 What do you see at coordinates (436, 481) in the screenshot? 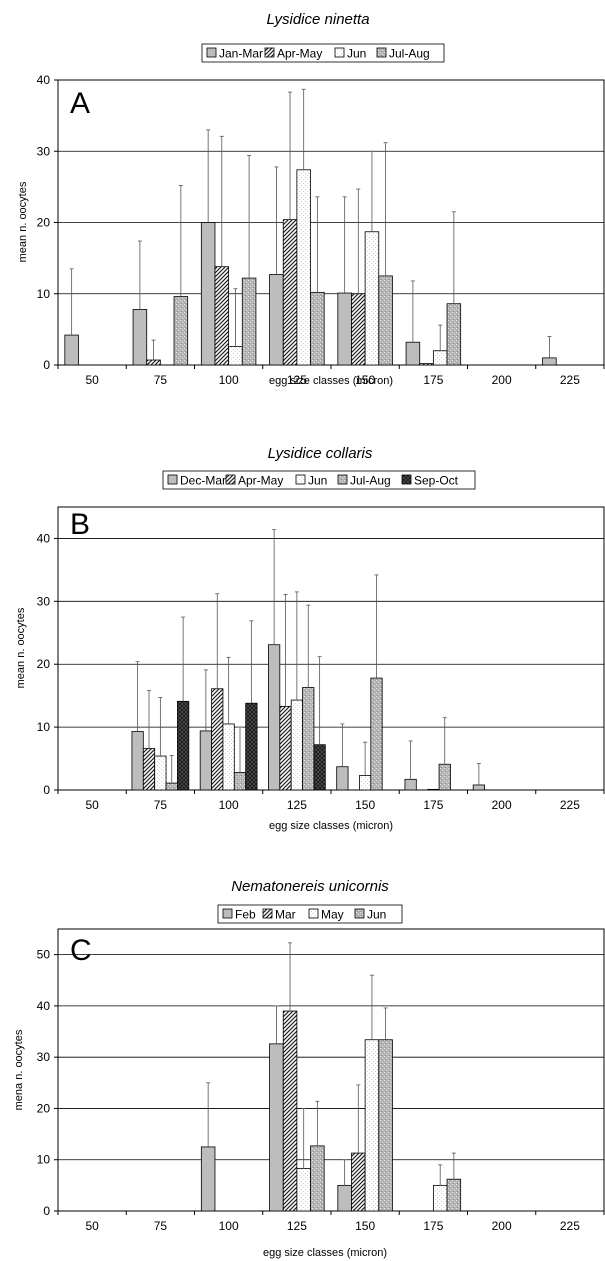
I see `legend-label: Sep-Oct` at bounding box center [436, 481].